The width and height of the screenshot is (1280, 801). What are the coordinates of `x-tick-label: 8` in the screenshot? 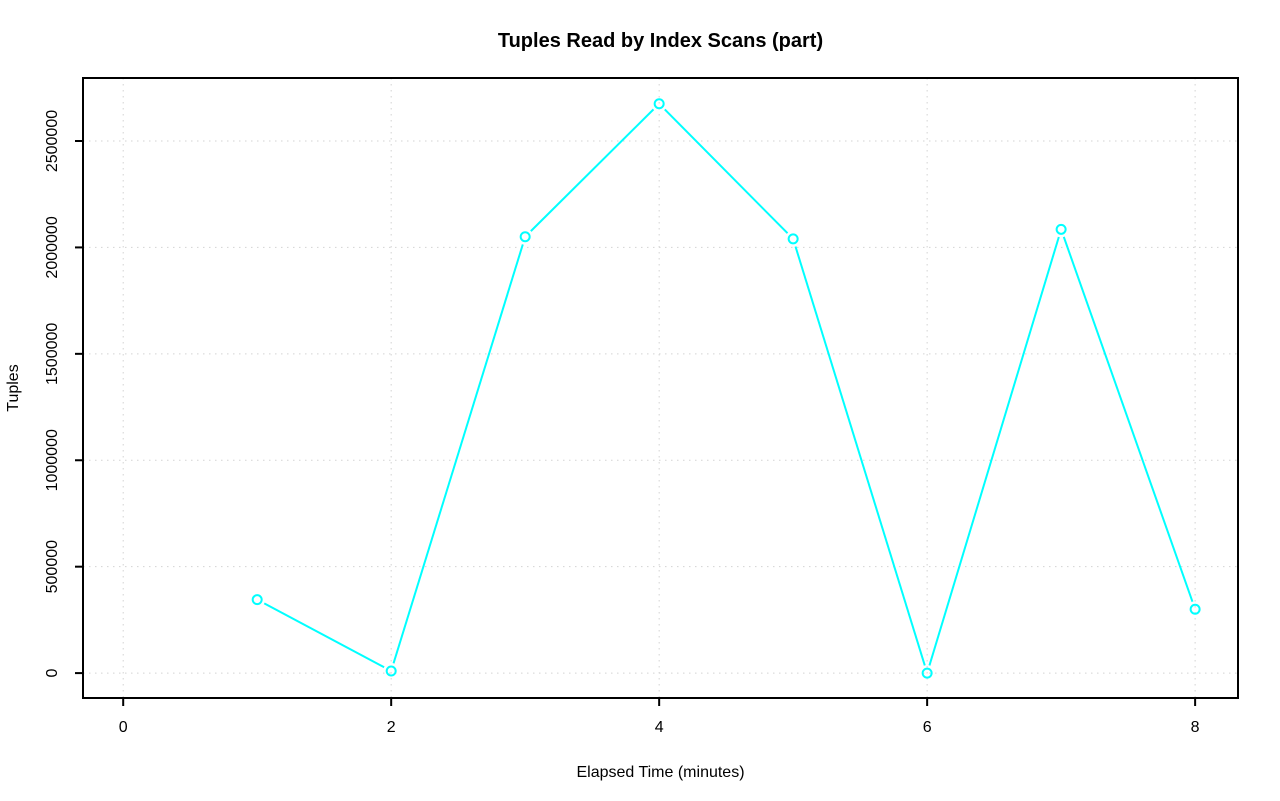 It's located at (1195, 727).